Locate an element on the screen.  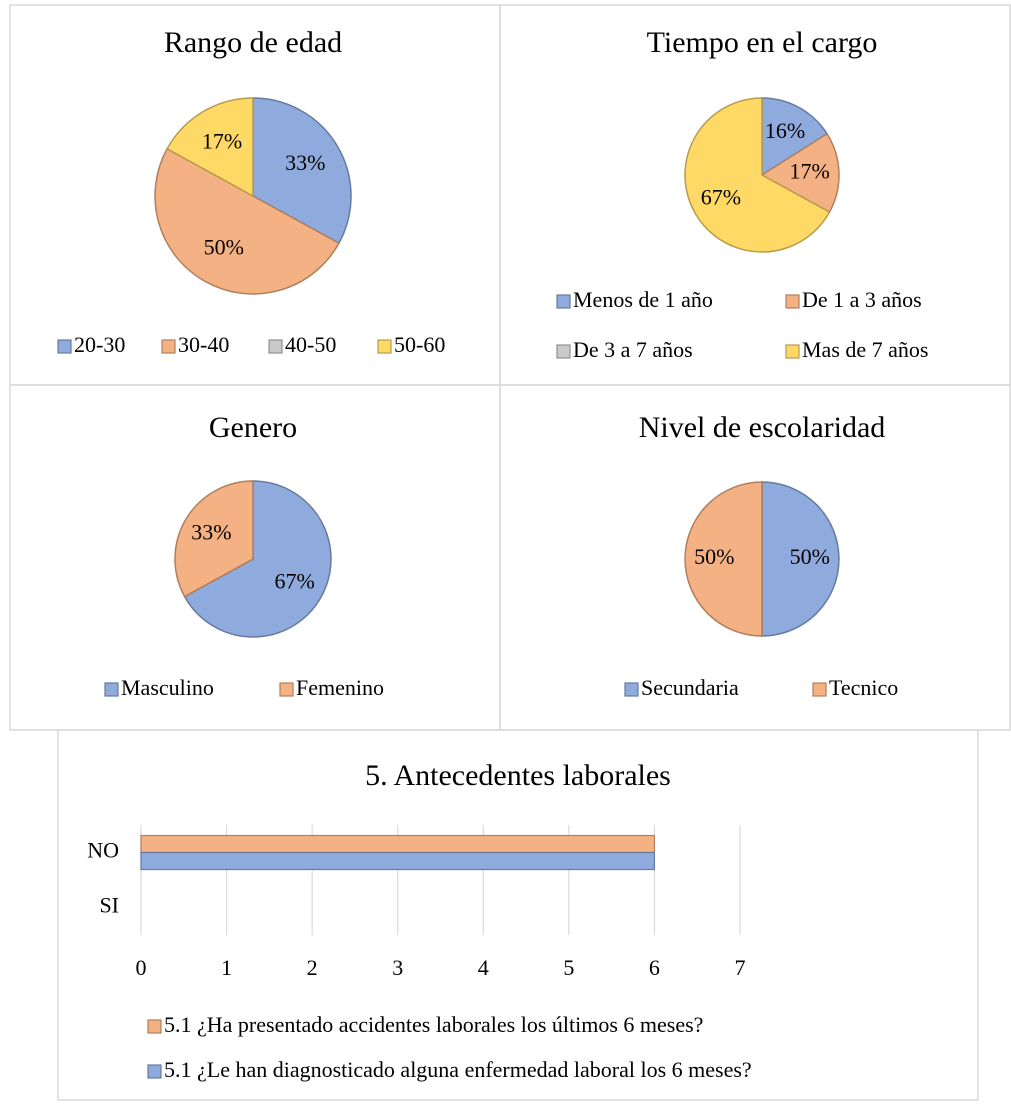
x-tick-label: 7 is located at coordinates (740, 967).